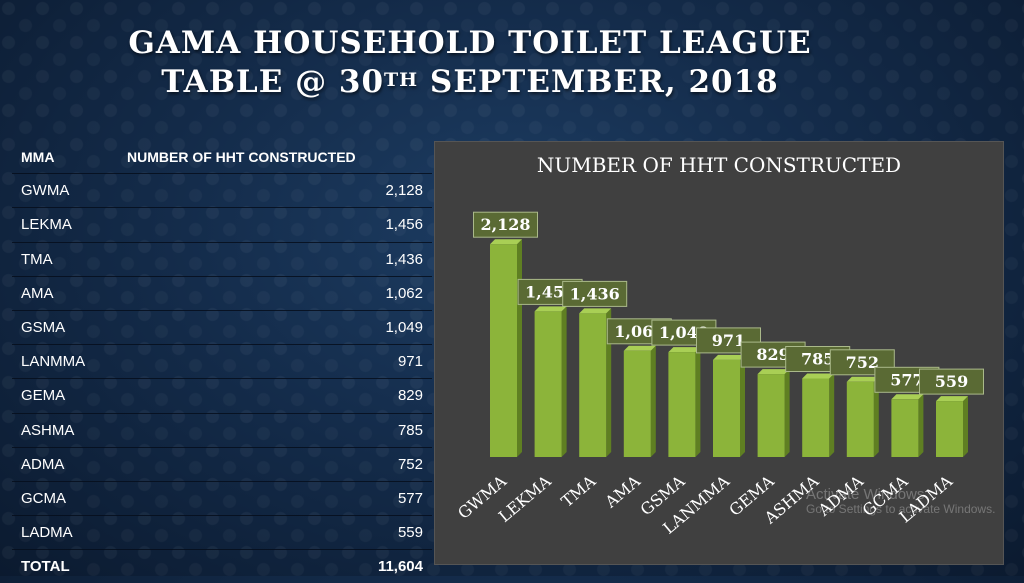  Describe the element at coordinates (222, 566) in the screenshot. I see `table-total-row: TOTAL 11,604` at that location.